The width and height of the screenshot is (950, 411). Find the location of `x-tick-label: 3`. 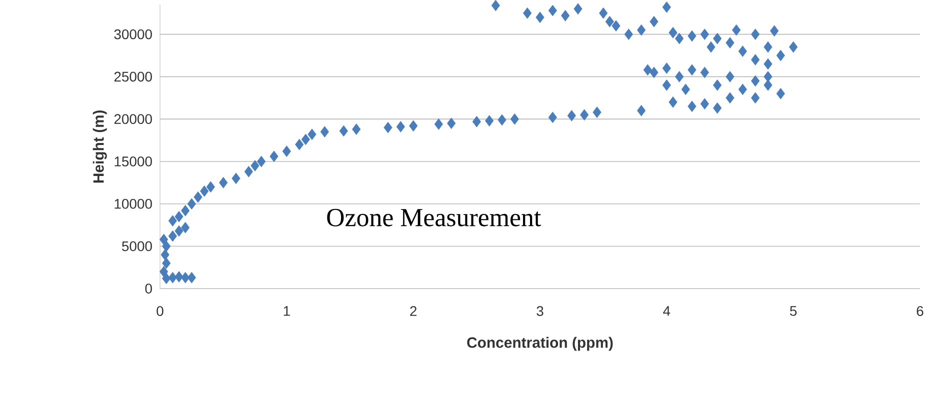

x-tick-label: 3 is located at coordinates (540, 311).